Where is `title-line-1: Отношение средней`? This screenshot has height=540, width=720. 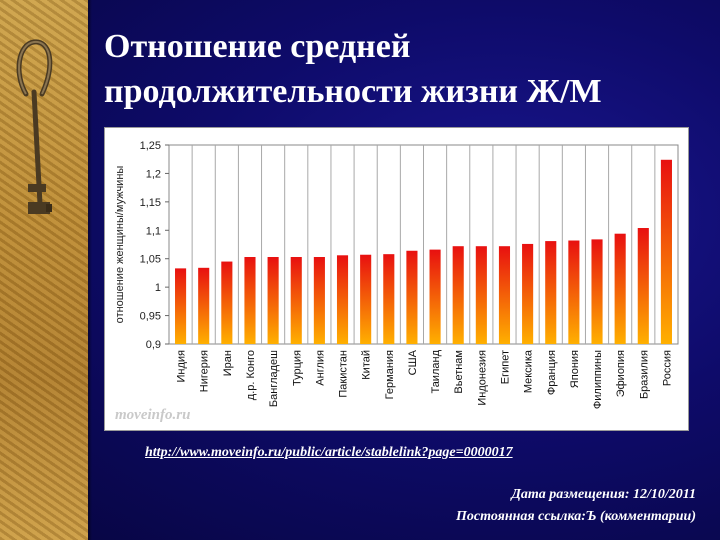 title-line-1: Отношение средней is located at coordinates (257, 46).